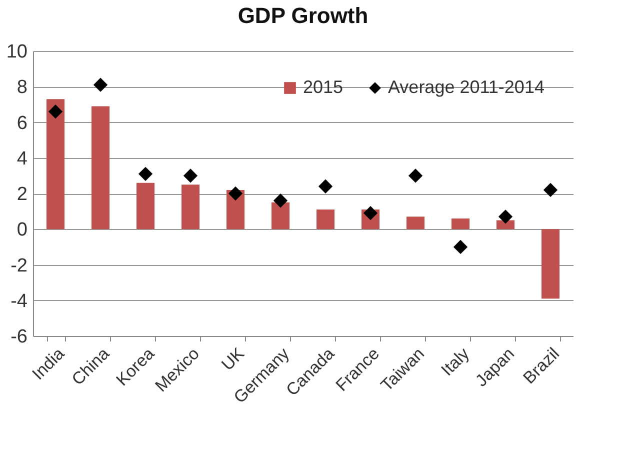  Describe the element at coordinates (22, 194) in the screenshot. I see `y-tick-label: 2` at that location.